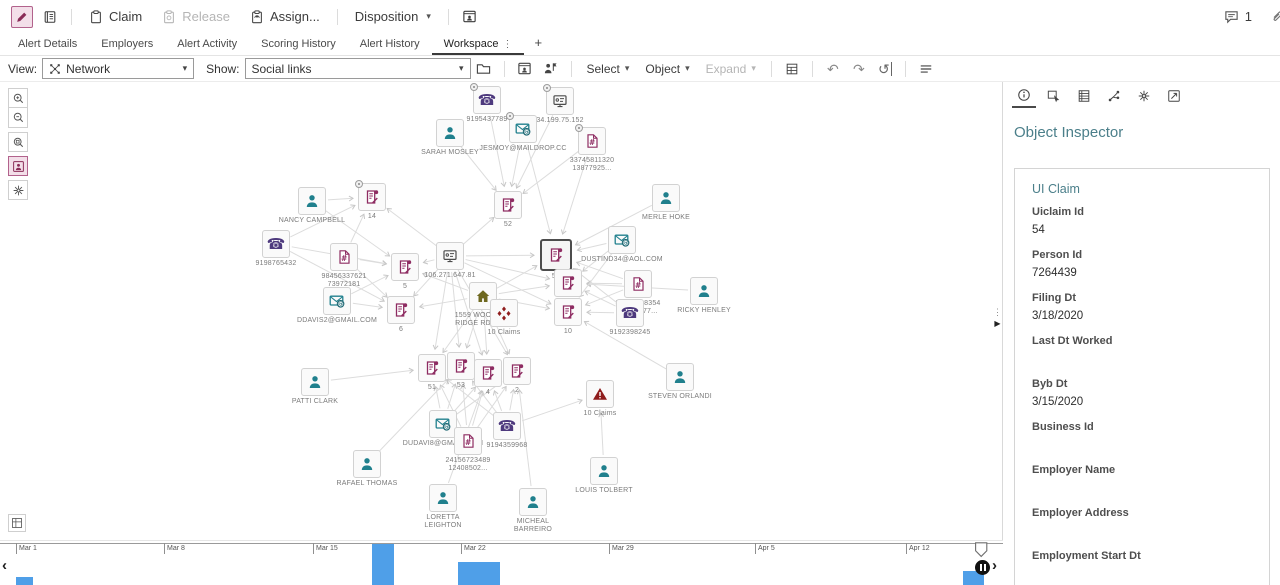 The height and width of the screenshot is (585, 1280). I want to click on select-menu: Select ▾, so click(608, 68).